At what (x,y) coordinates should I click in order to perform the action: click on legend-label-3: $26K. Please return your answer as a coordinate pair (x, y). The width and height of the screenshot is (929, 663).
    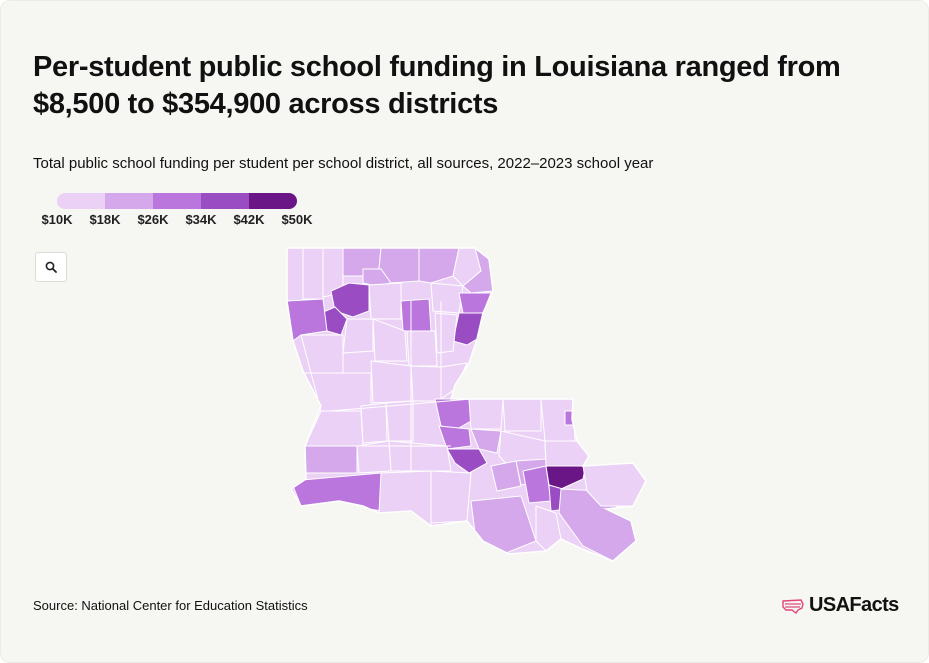
    Looking at the image, I should click on (153, 219).